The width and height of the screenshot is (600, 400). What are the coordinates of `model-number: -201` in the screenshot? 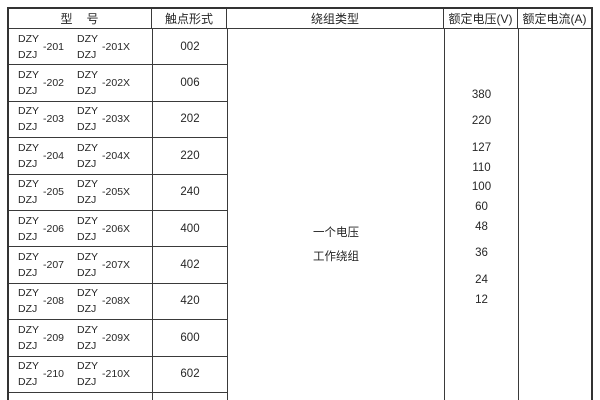 It's located at (54, 46).